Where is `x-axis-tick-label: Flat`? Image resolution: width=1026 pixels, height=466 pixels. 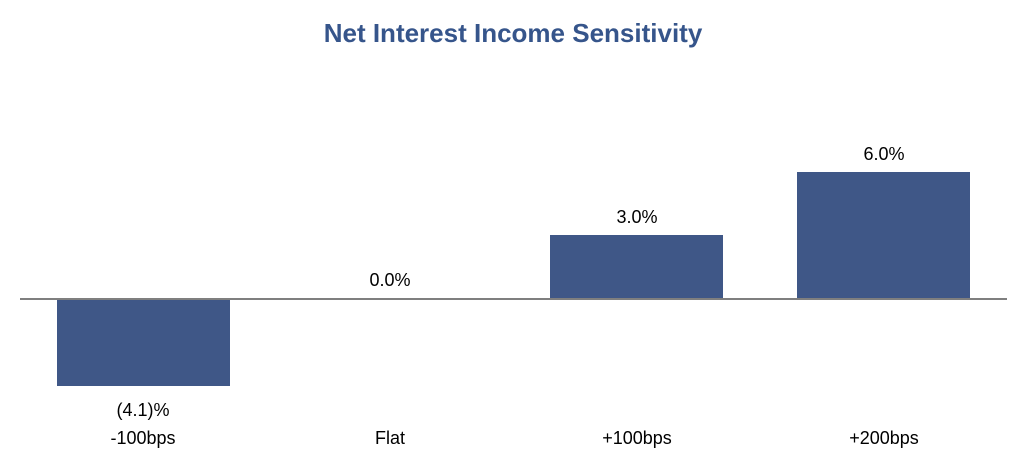 x-axis-tick-label: Flat is located at coordinates (389, 438).